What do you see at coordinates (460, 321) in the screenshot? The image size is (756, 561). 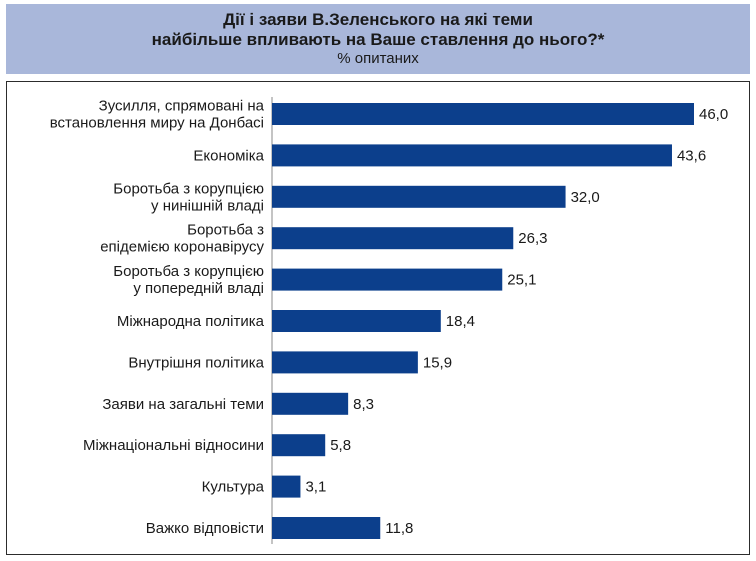 I see `value-label: 18,4` at bounding box center [460, 321].